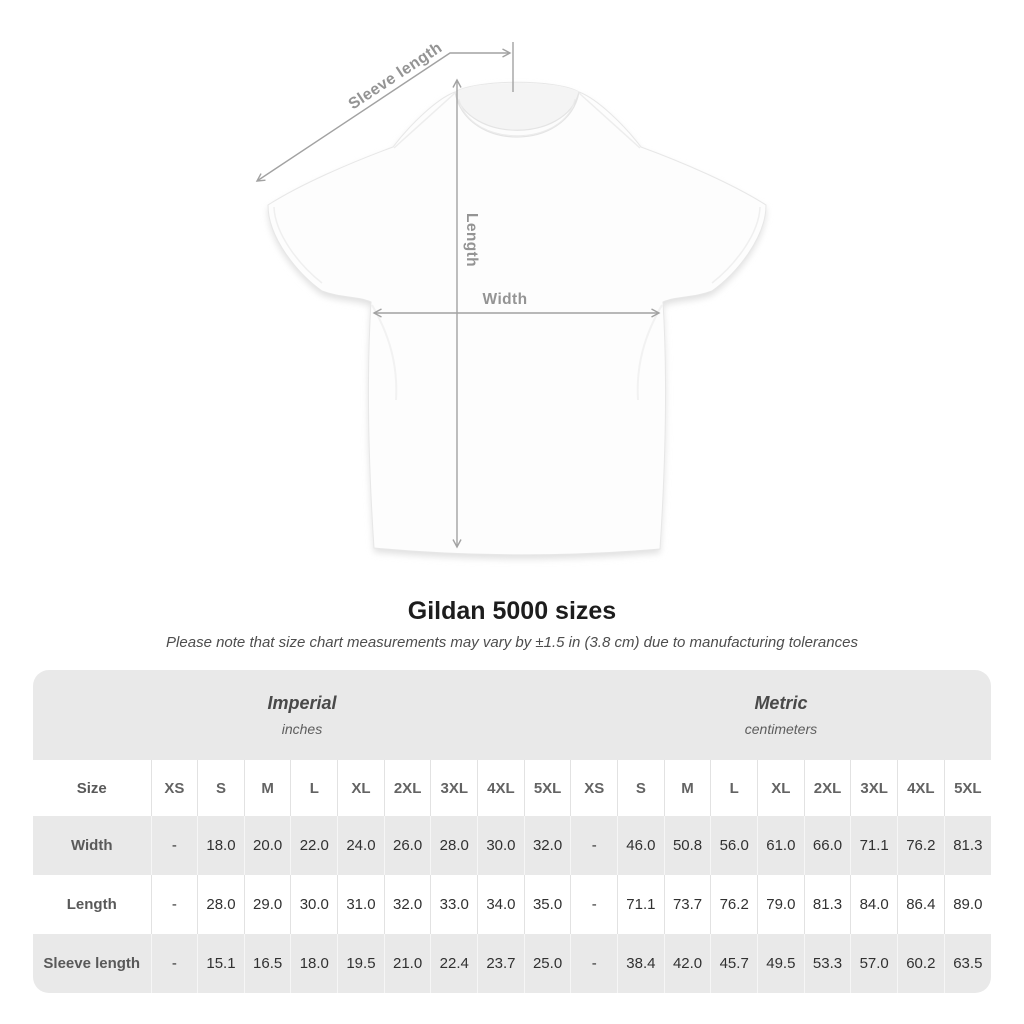 The height and width of the screenshot is (1024, 1024). What do you see at coordinates (547, 963) in the screenshot?
I see `cell-imperial: 25.0` at bounding box center [547, 963].